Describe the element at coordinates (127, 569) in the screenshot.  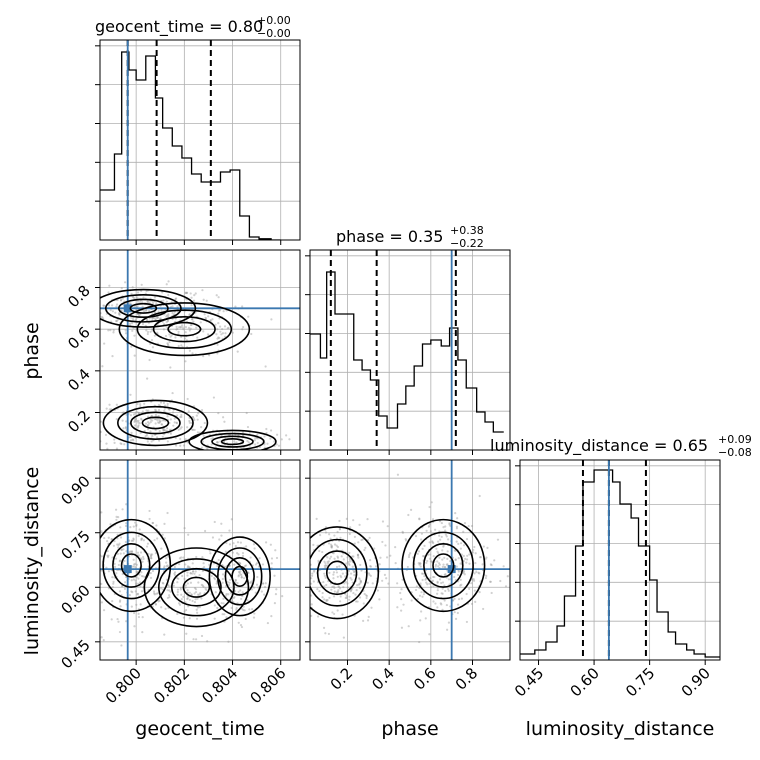
I see `scatter-lum-geocent-truth-point` at that location.